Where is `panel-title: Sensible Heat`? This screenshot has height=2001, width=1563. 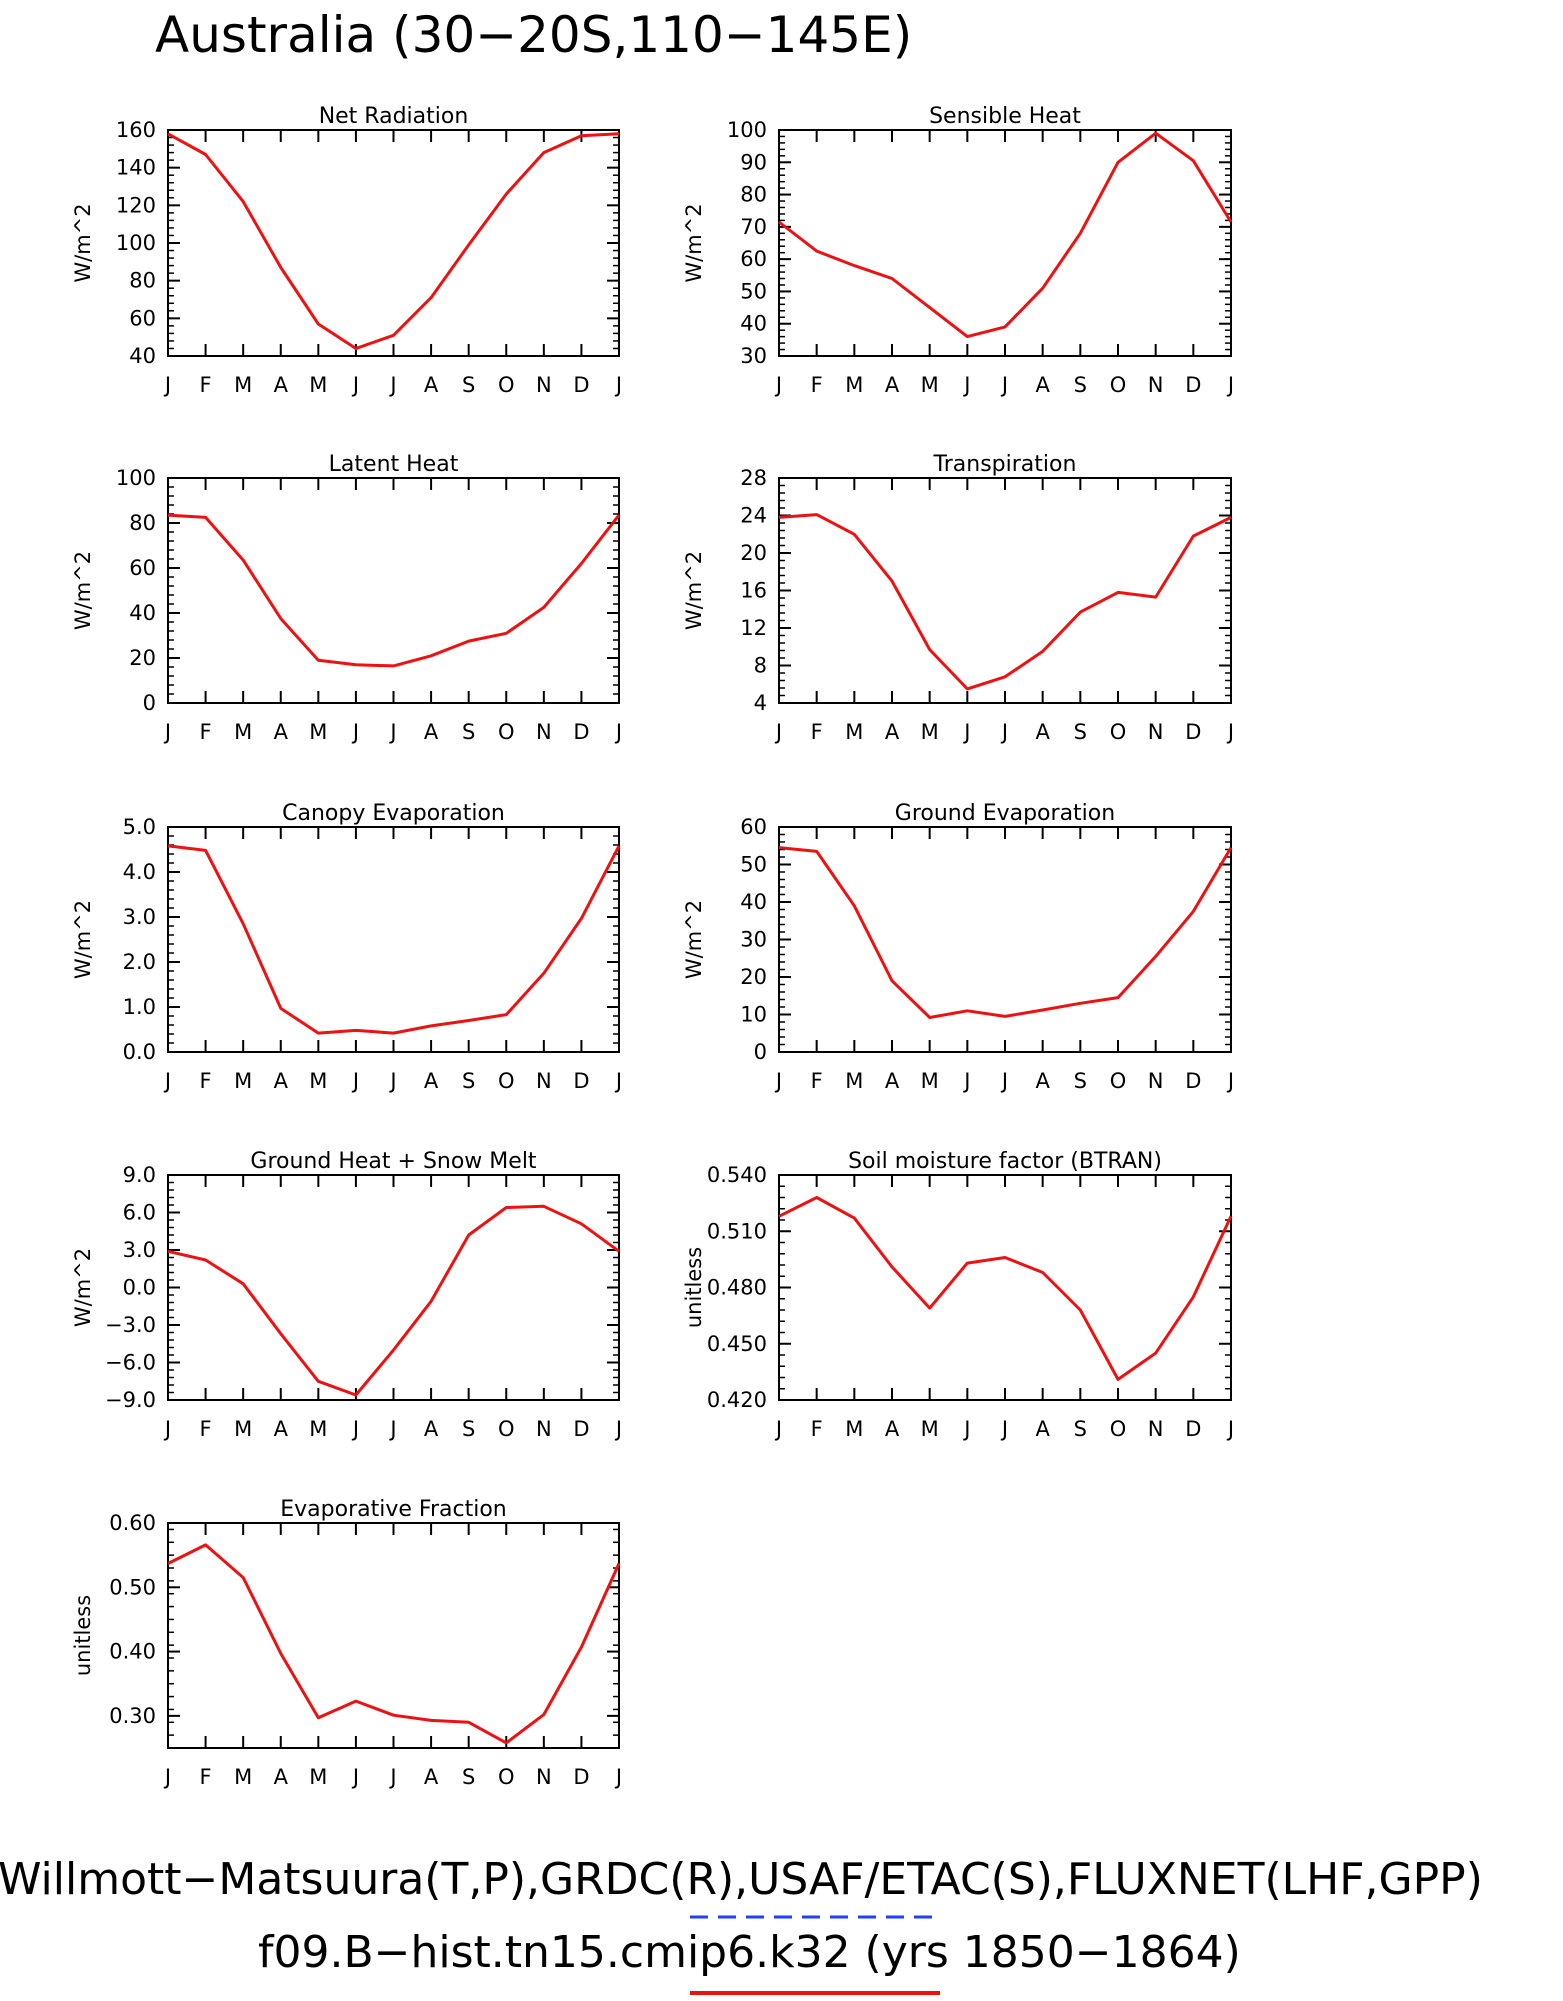 panel-title: Sensible Heat is located at coordinates (1005, 116).